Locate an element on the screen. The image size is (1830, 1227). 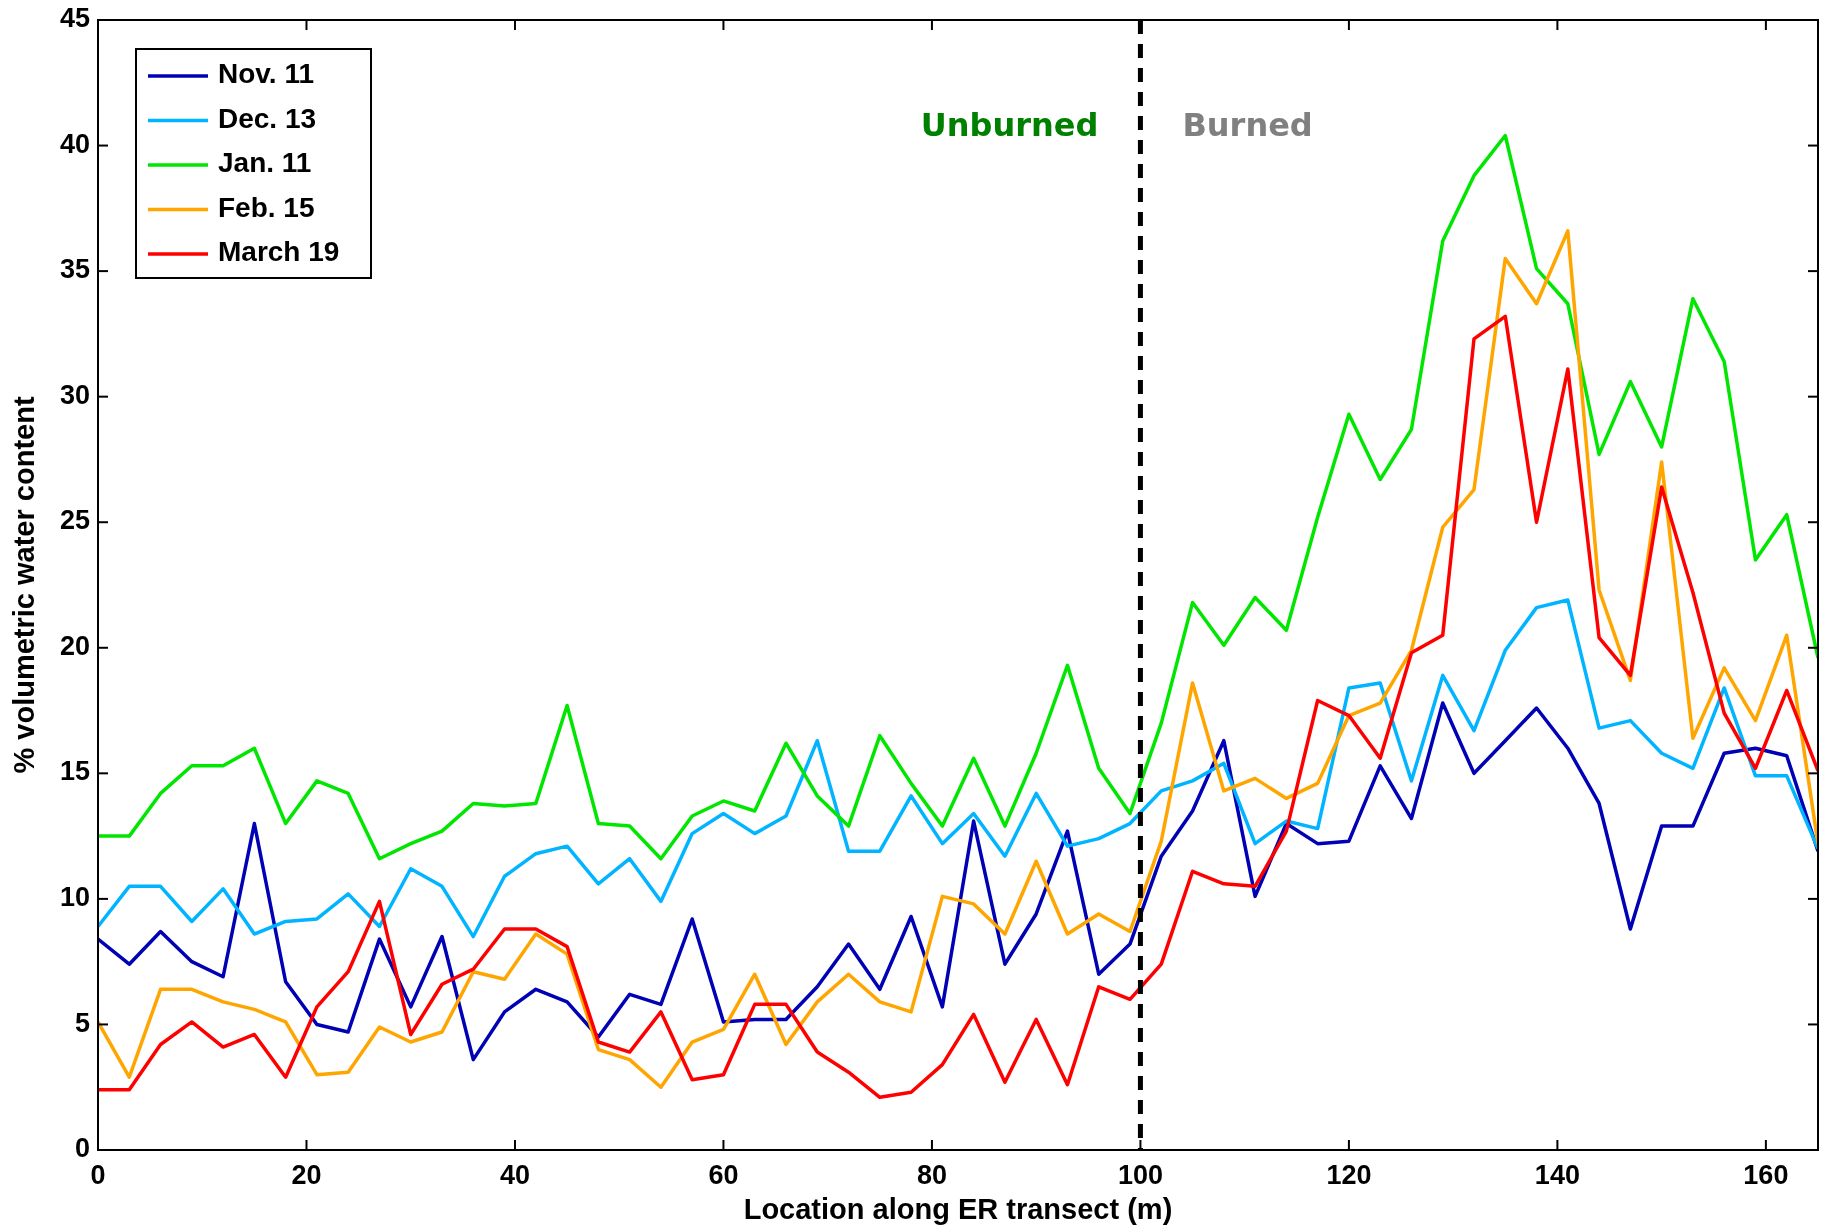
legend-label: Nov. 11 is located at coordinates (266, 74).